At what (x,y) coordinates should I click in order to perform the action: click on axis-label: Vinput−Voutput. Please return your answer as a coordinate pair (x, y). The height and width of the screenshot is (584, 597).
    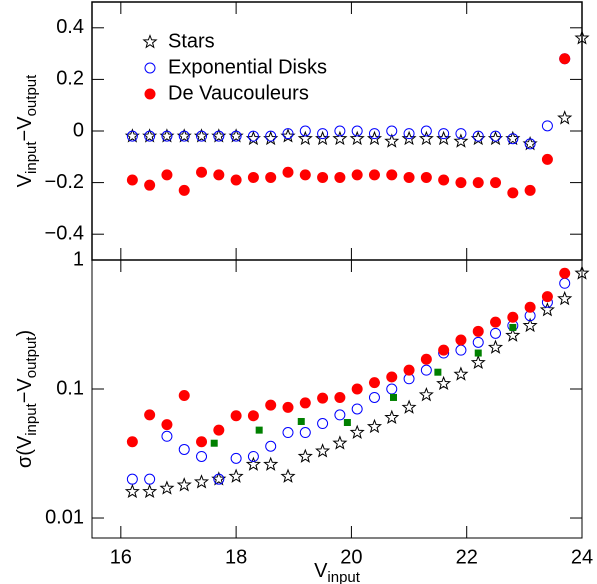
    Looking at the image, I should click on (27, 130).